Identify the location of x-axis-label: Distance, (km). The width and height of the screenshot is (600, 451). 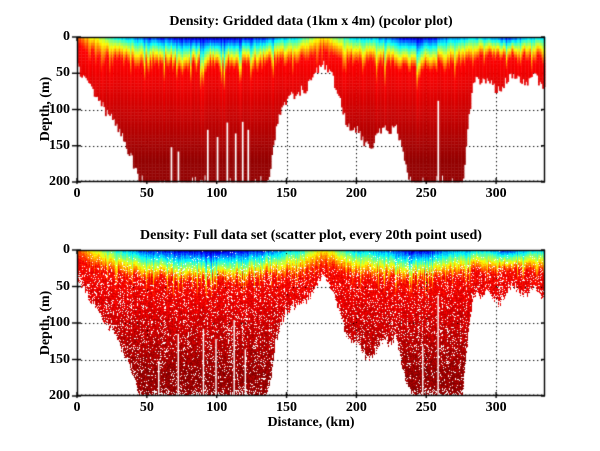
(311, 422).